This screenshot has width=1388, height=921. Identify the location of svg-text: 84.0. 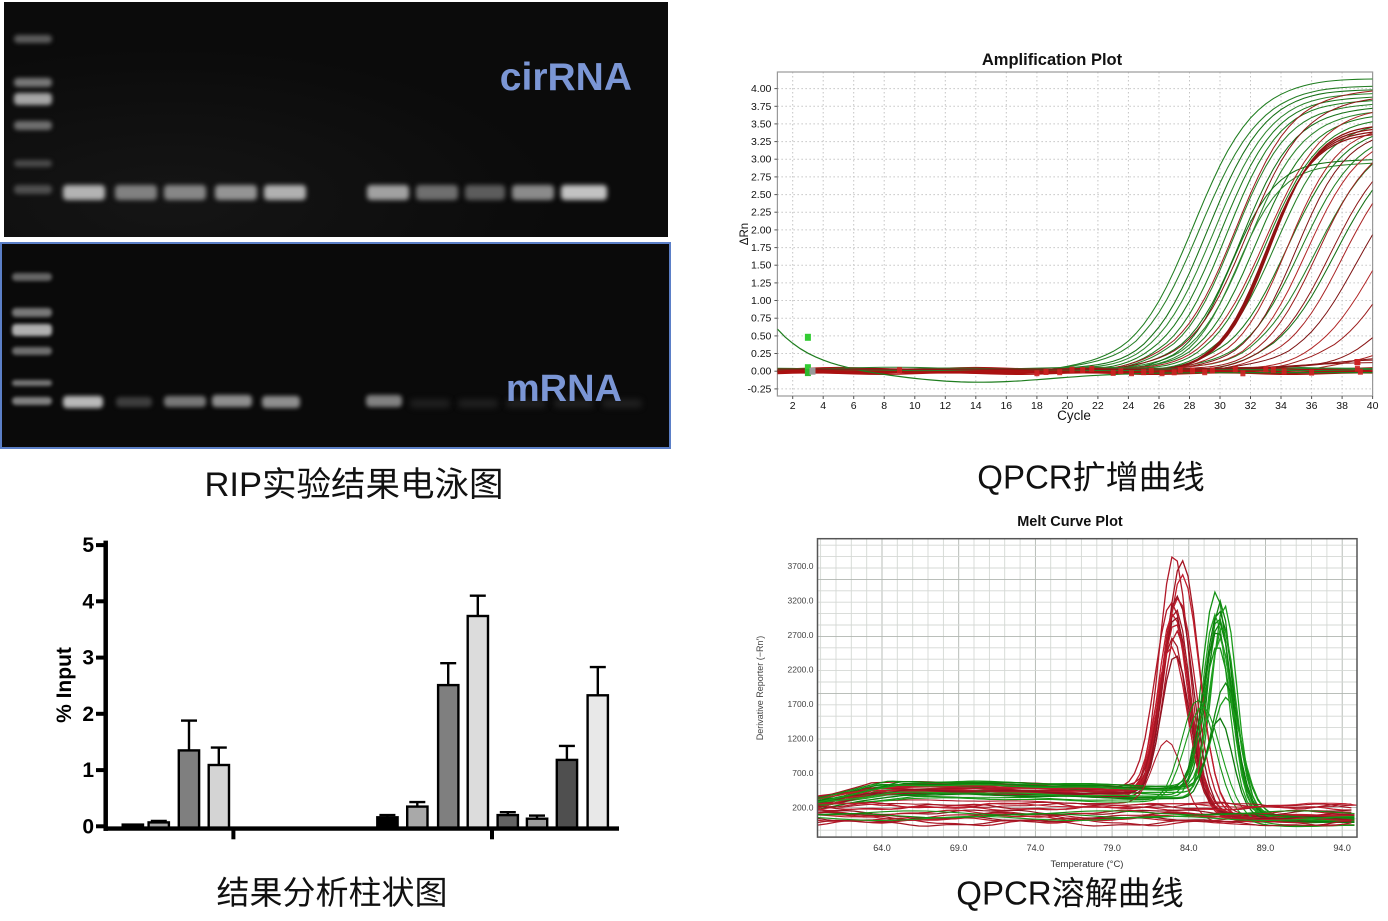
(1189, 848).